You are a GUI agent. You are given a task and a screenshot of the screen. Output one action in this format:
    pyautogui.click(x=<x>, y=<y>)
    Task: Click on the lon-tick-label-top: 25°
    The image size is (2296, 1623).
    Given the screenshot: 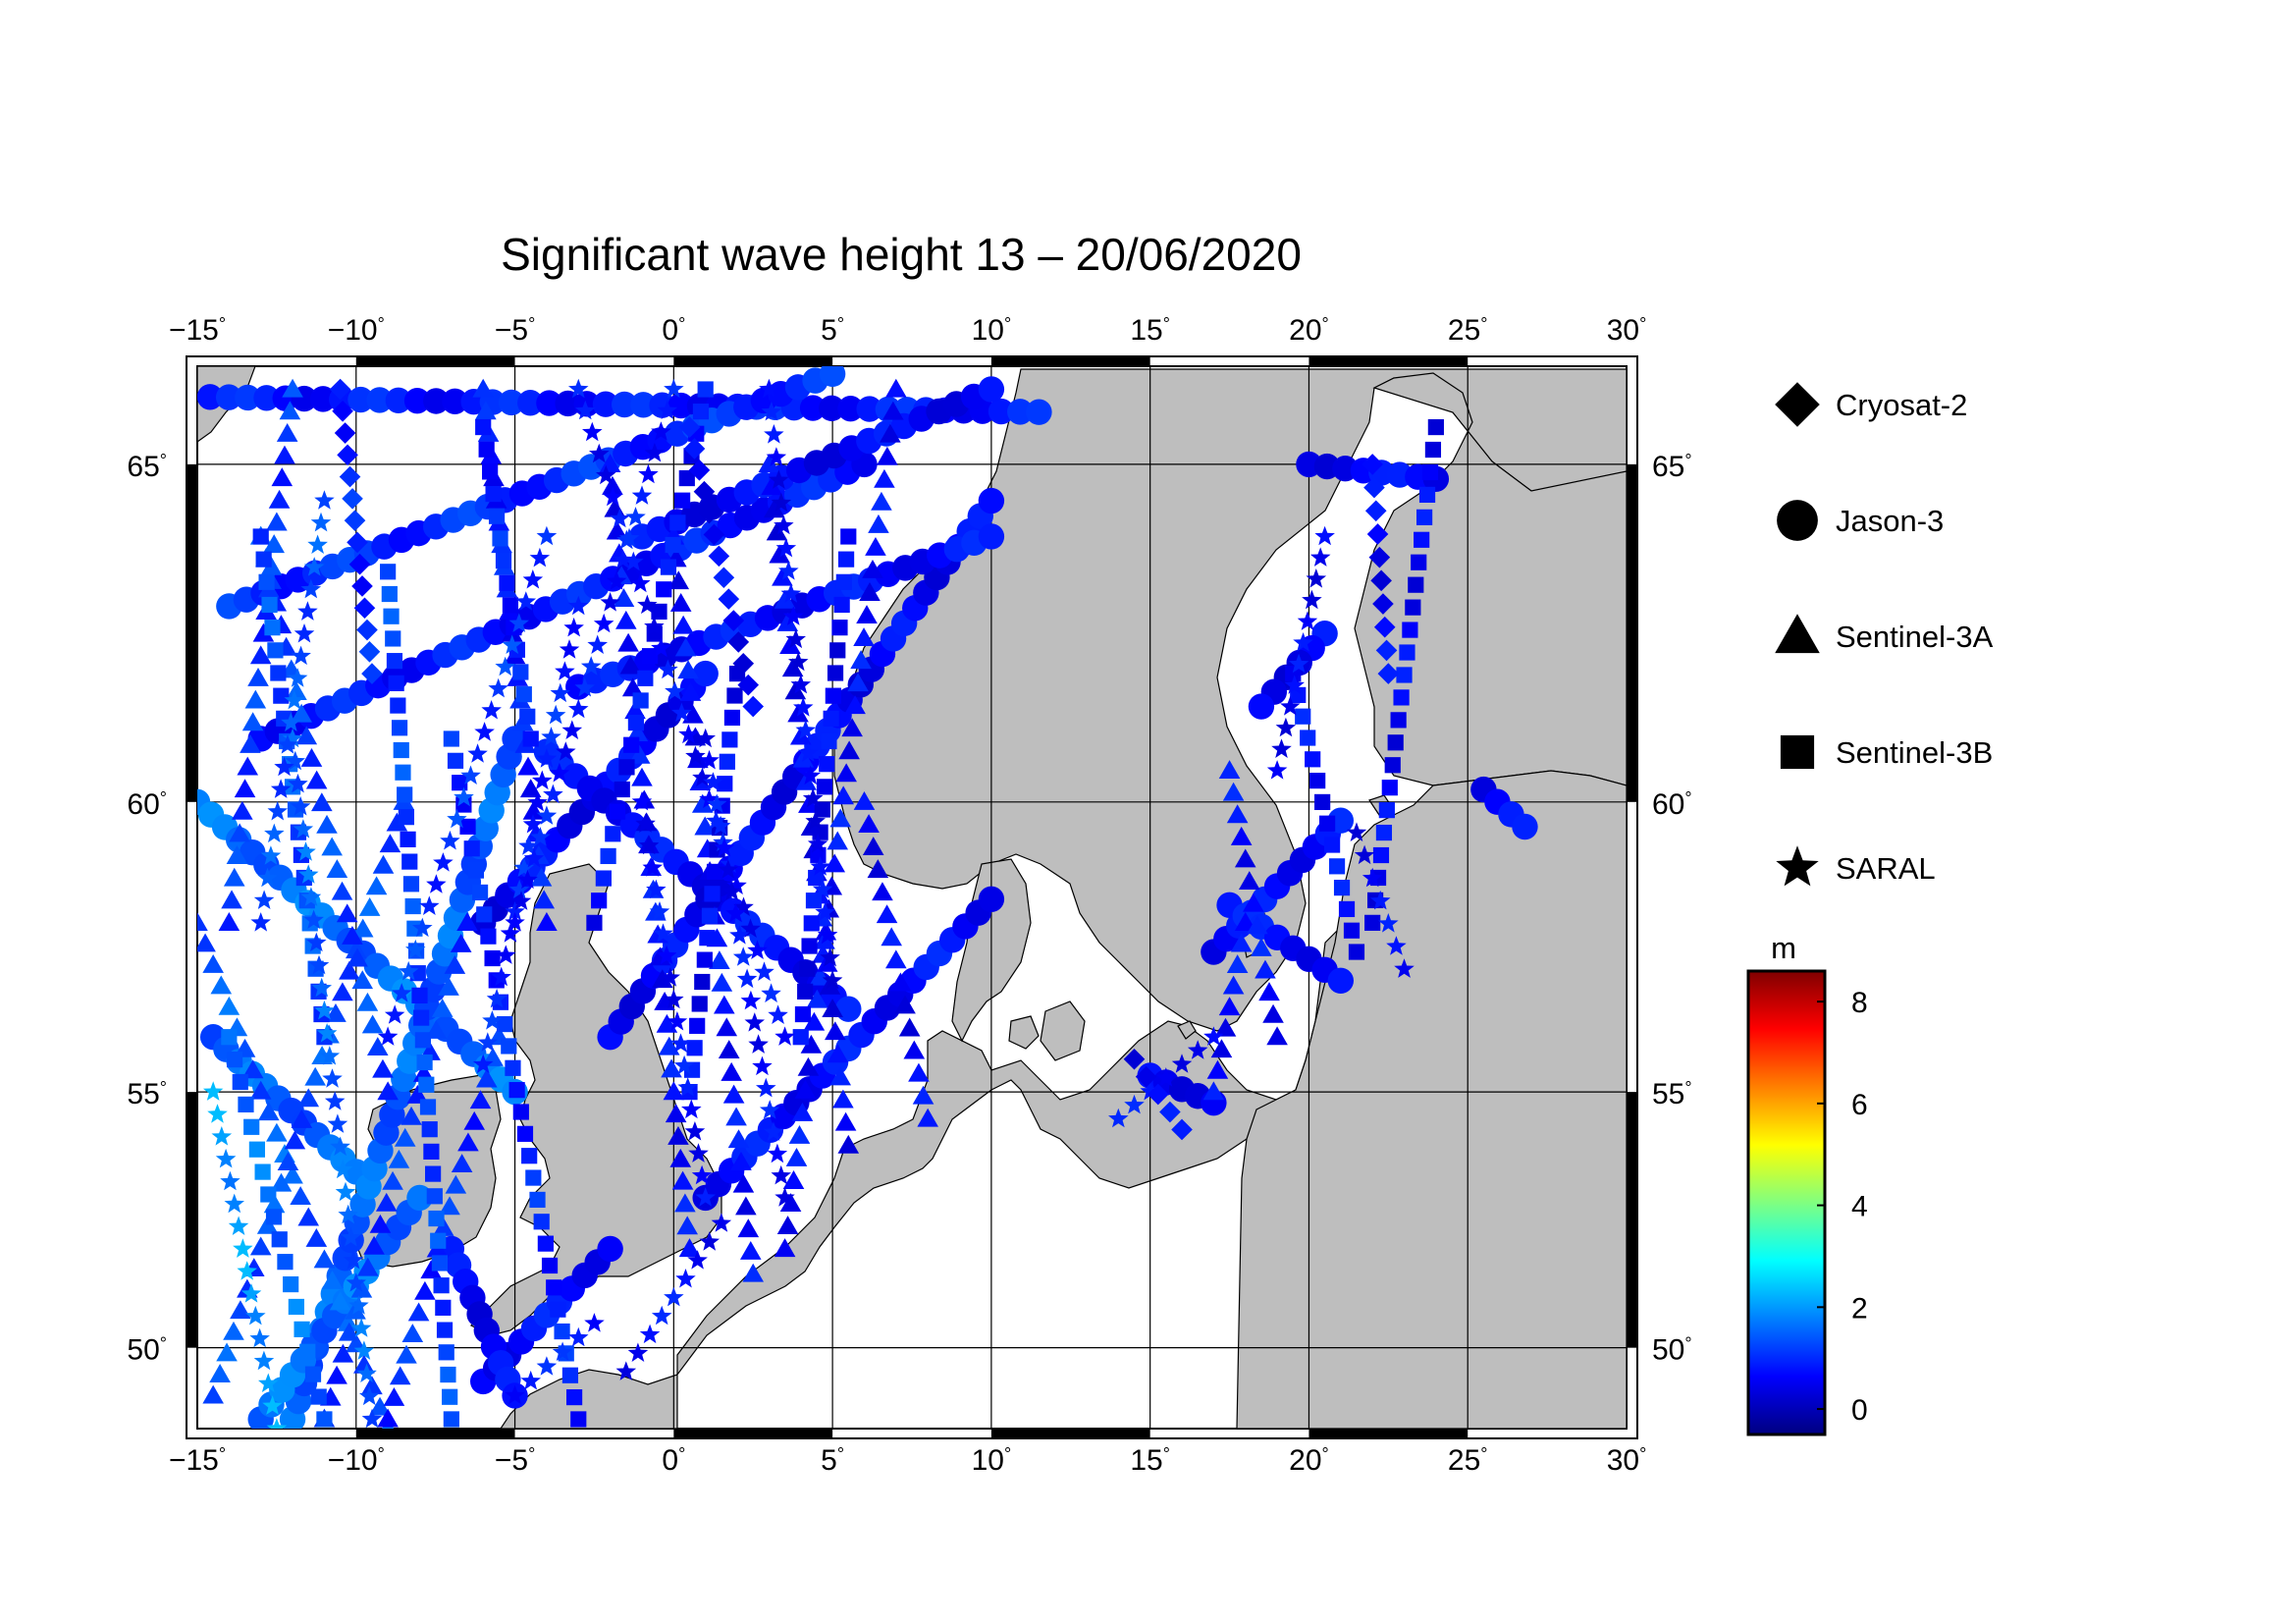 What is the action you would take?
    pyautogui.click(x=1468, y=330)
    